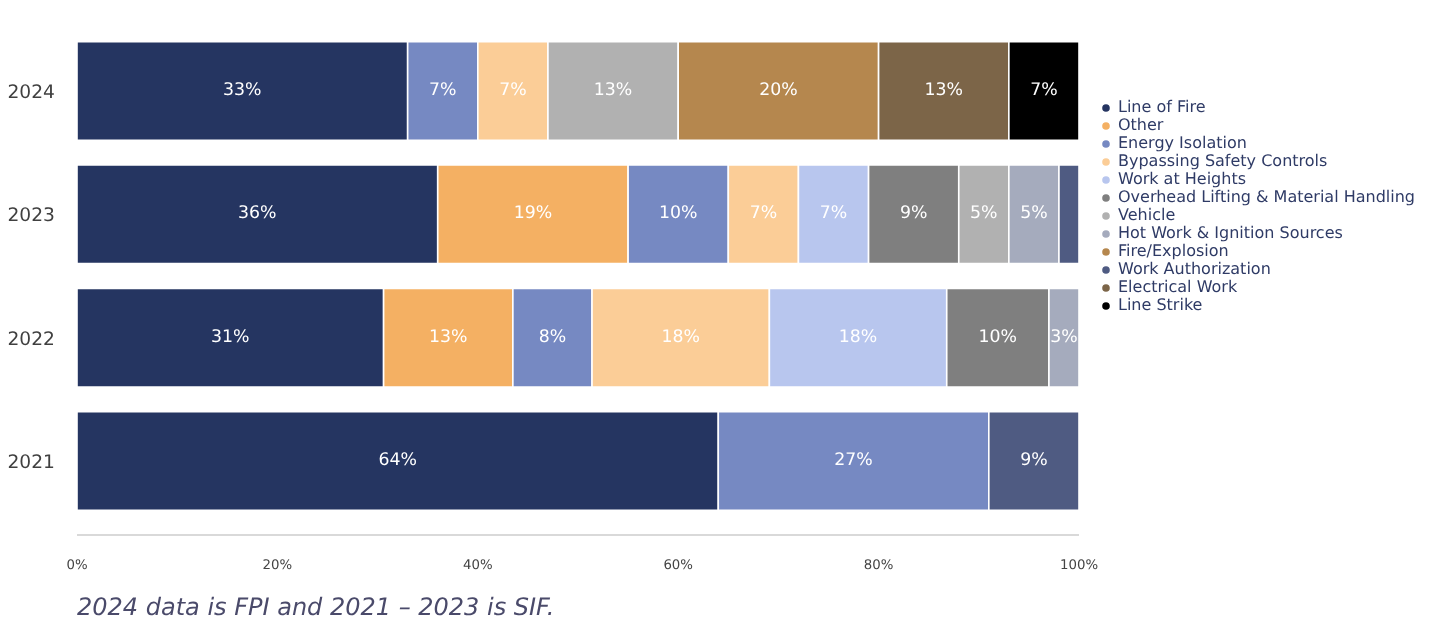 Image resolution: width=1438 pixels, height=630 pixels. Describe the element at coordinates (397, 461) in the screenshot. I see `data-label: 64%` at that location.